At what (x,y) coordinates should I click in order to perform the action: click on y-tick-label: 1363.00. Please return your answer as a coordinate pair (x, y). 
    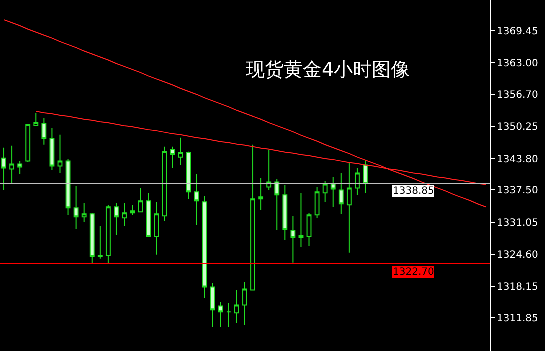
    Looking at the image, I should click on (517, 64).